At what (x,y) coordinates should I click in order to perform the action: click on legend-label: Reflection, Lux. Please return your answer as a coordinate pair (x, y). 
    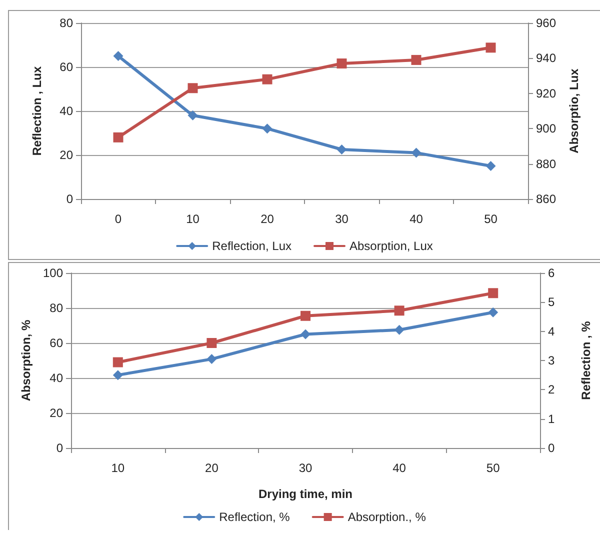
    Looking at the image, I should click on (252, 246).